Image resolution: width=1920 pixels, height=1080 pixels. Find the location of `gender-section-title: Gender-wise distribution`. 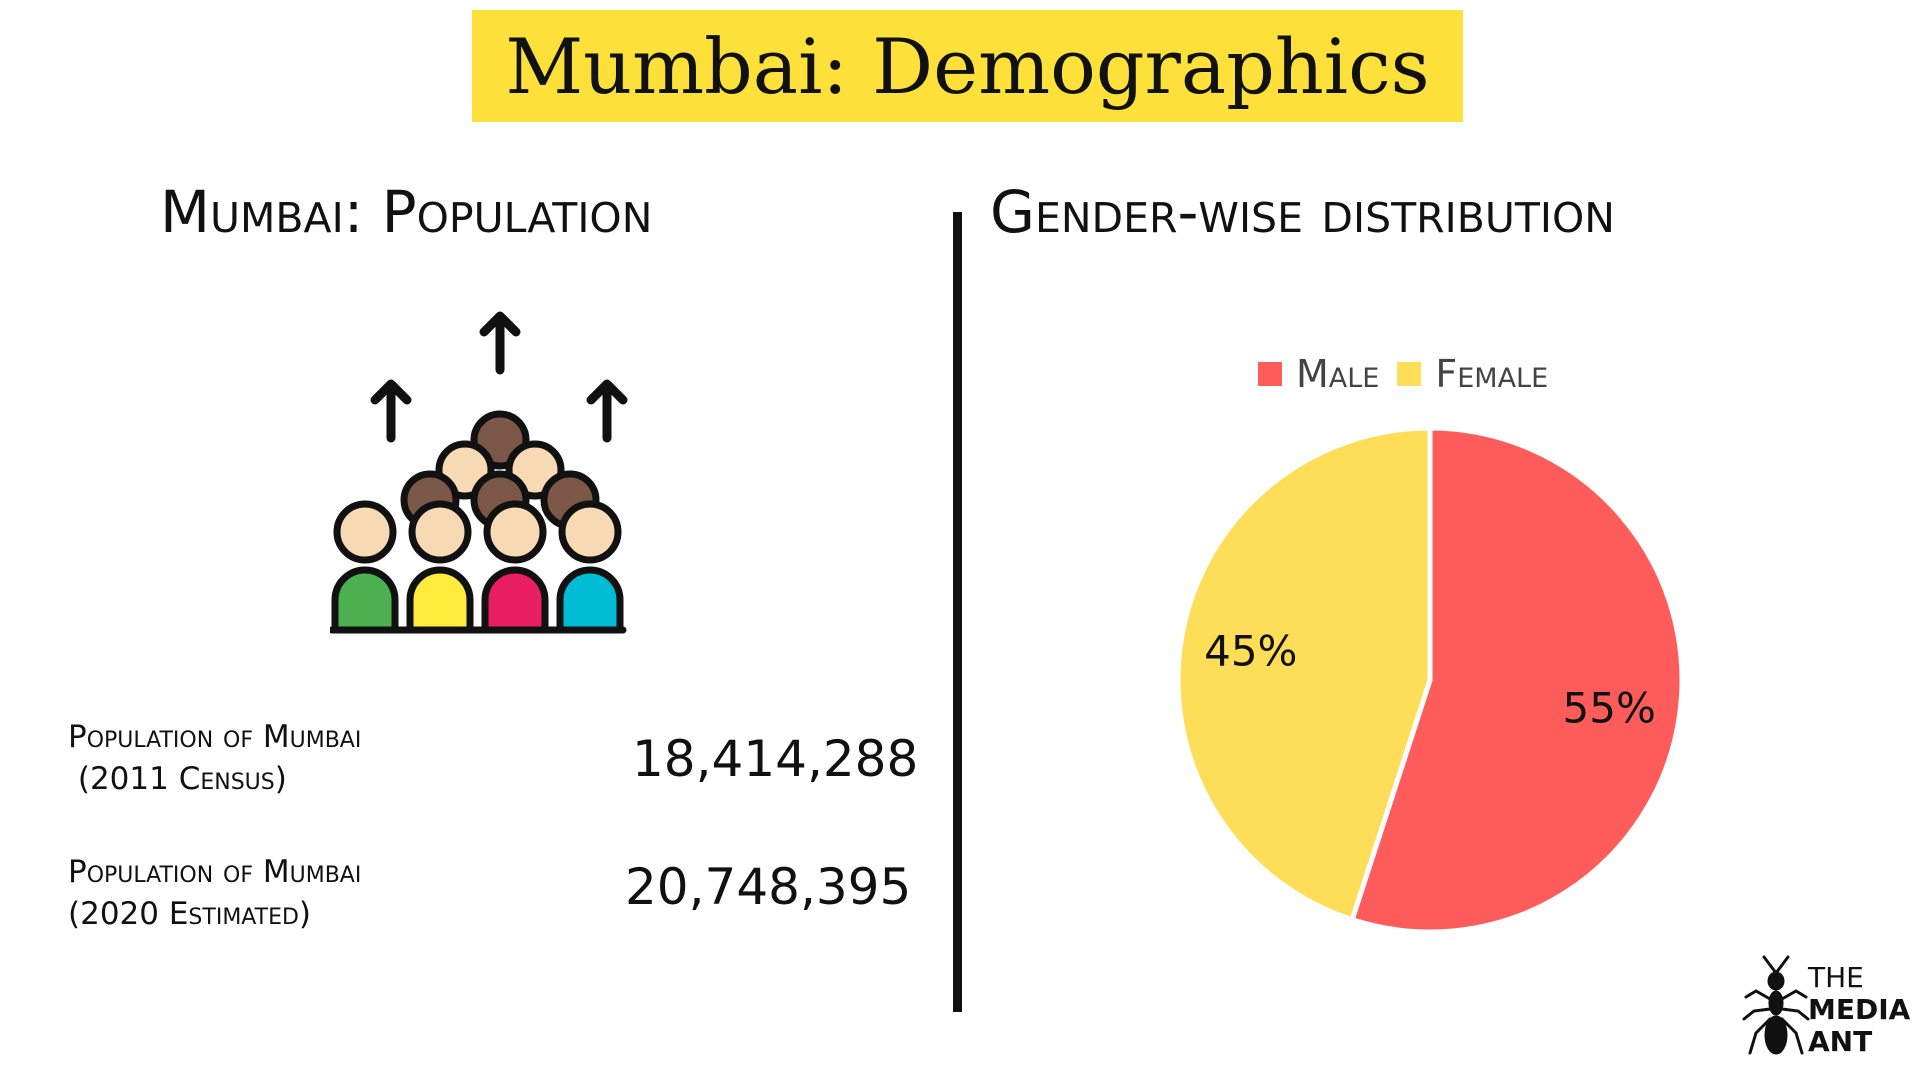

gender-section-title: Gender-wise distribution is located at coordinates (1302, 212).